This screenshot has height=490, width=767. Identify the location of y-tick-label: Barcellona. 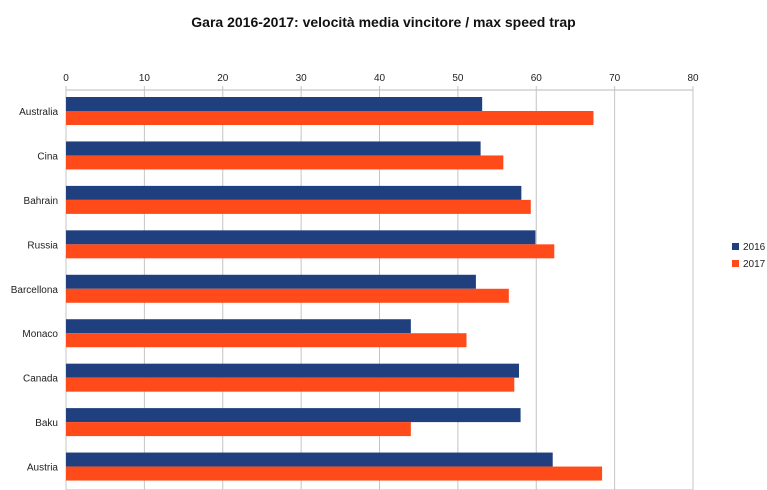
(35, 290).